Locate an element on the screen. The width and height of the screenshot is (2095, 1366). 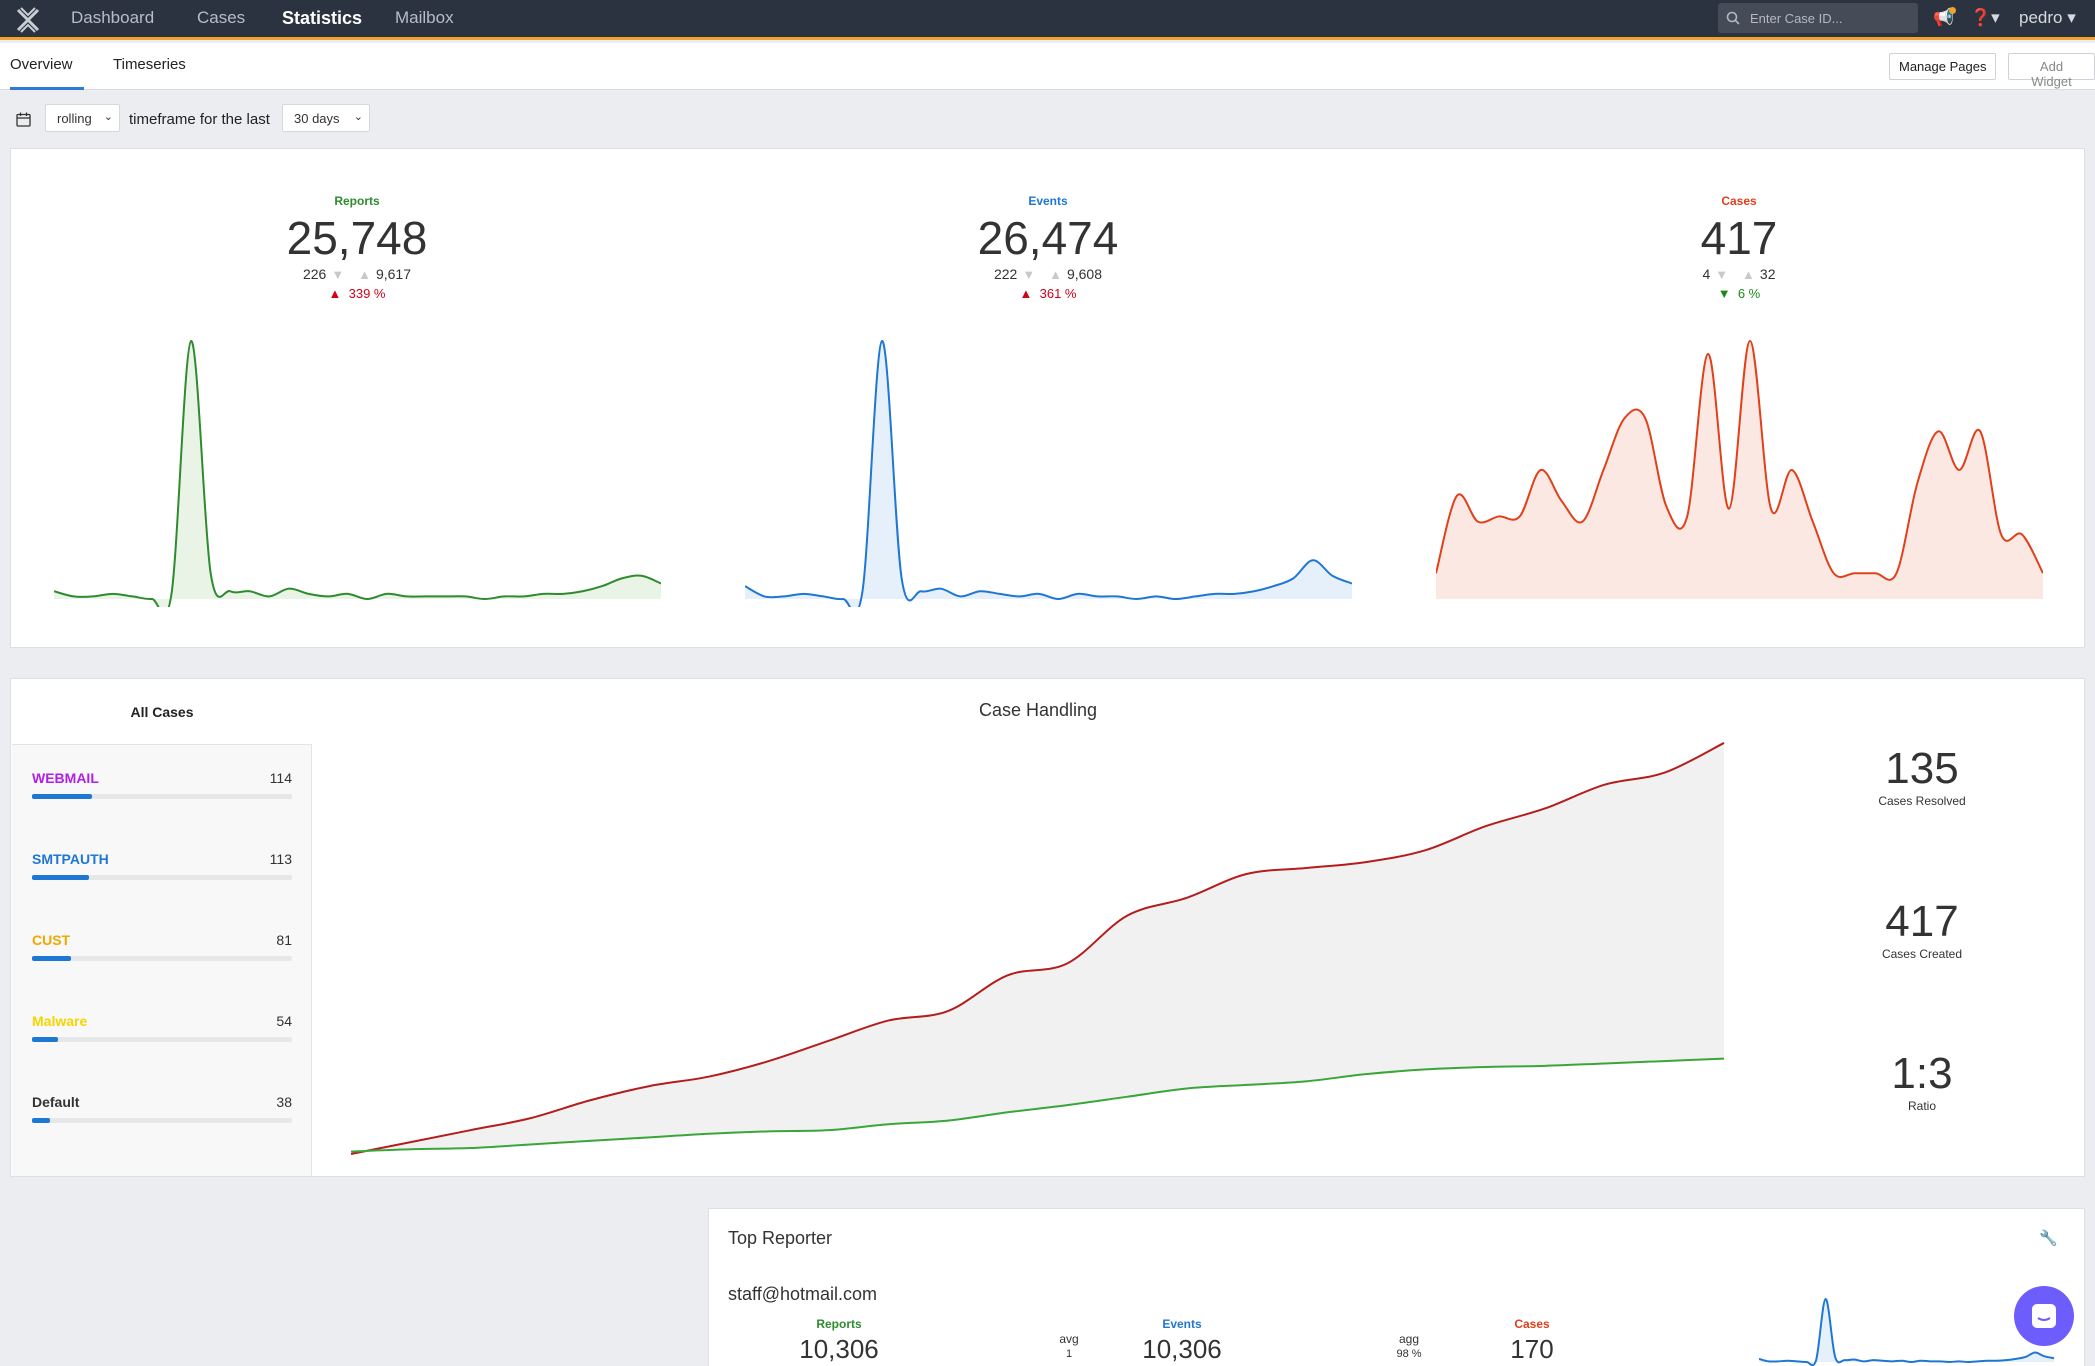
chat-icon is located at coordinates (2044, 1316).